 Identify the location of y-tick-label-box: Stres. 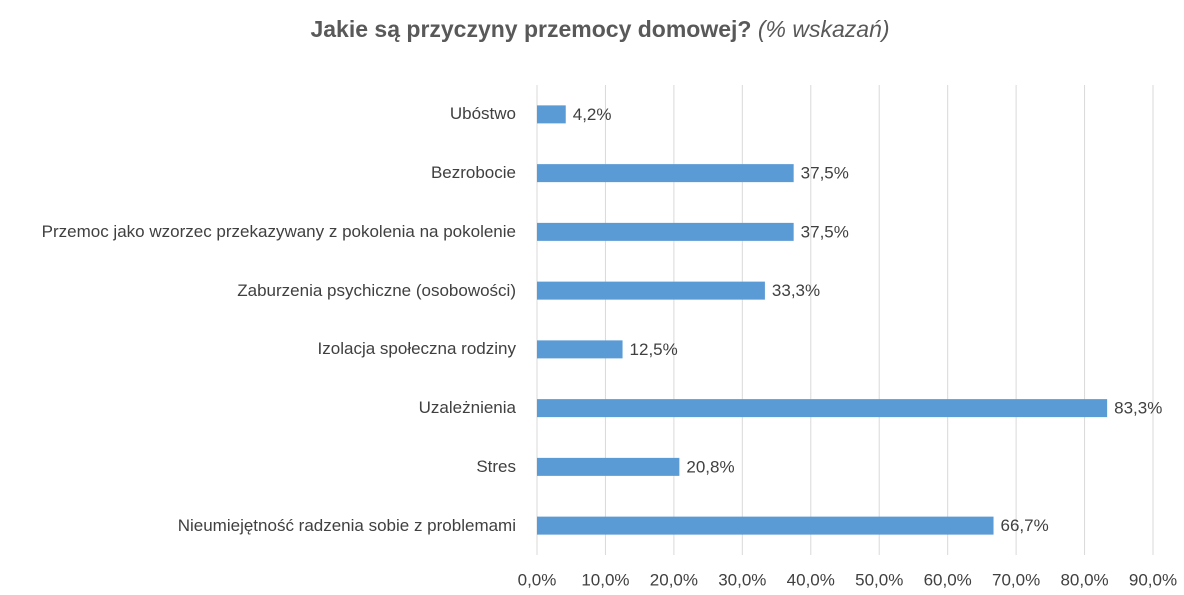
(258, 467).